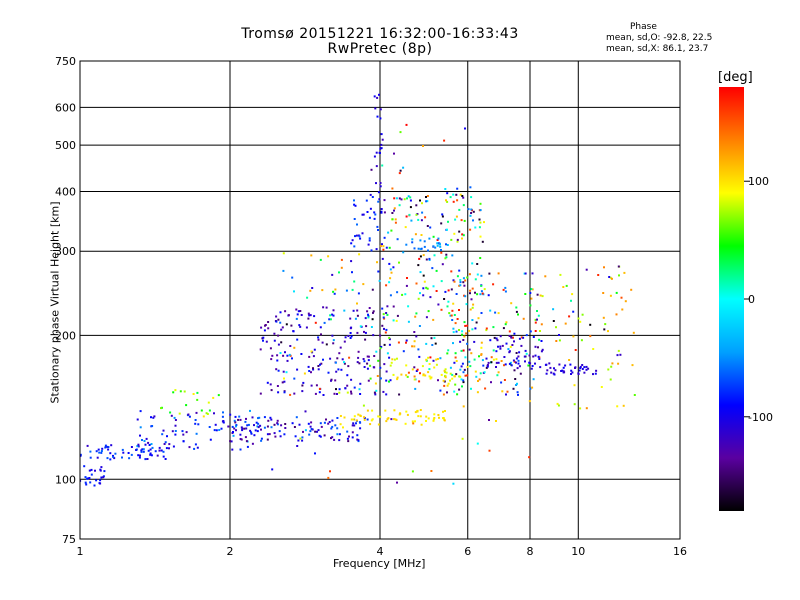  What do you see at coordinates (230, 551) in the screenshot?
I see `x-tick-label: 2` at bounding box center [230, 551].